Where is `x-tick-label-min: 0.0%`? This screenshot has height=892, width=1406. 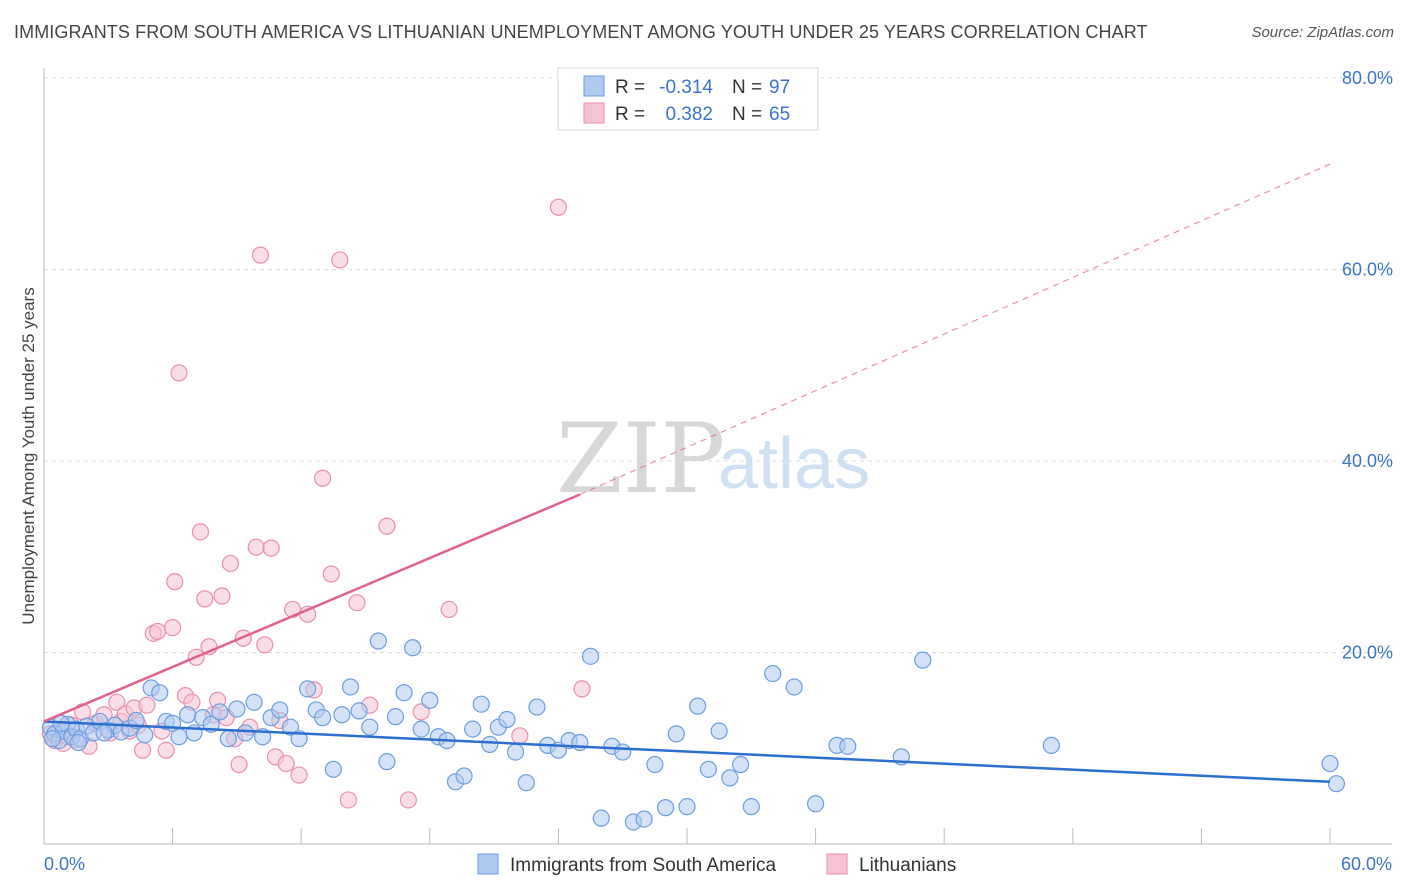 x-tick-label-min: 0.0% is located at coordinates (64, 864).